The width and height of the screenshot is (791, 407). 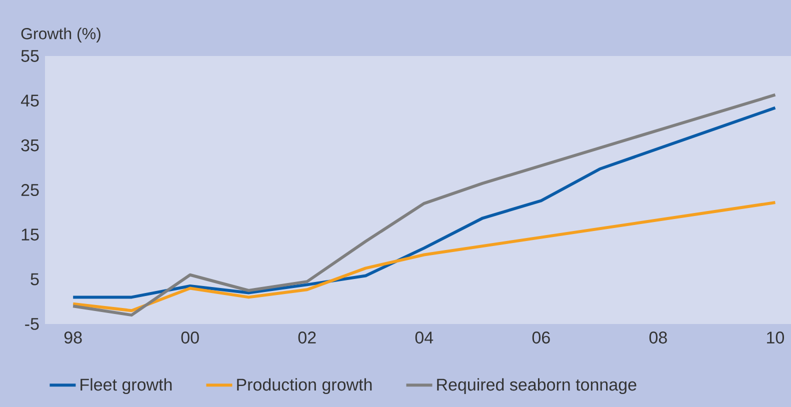 I want to click on y-tick-label: 45, so click(x=29, y=100).